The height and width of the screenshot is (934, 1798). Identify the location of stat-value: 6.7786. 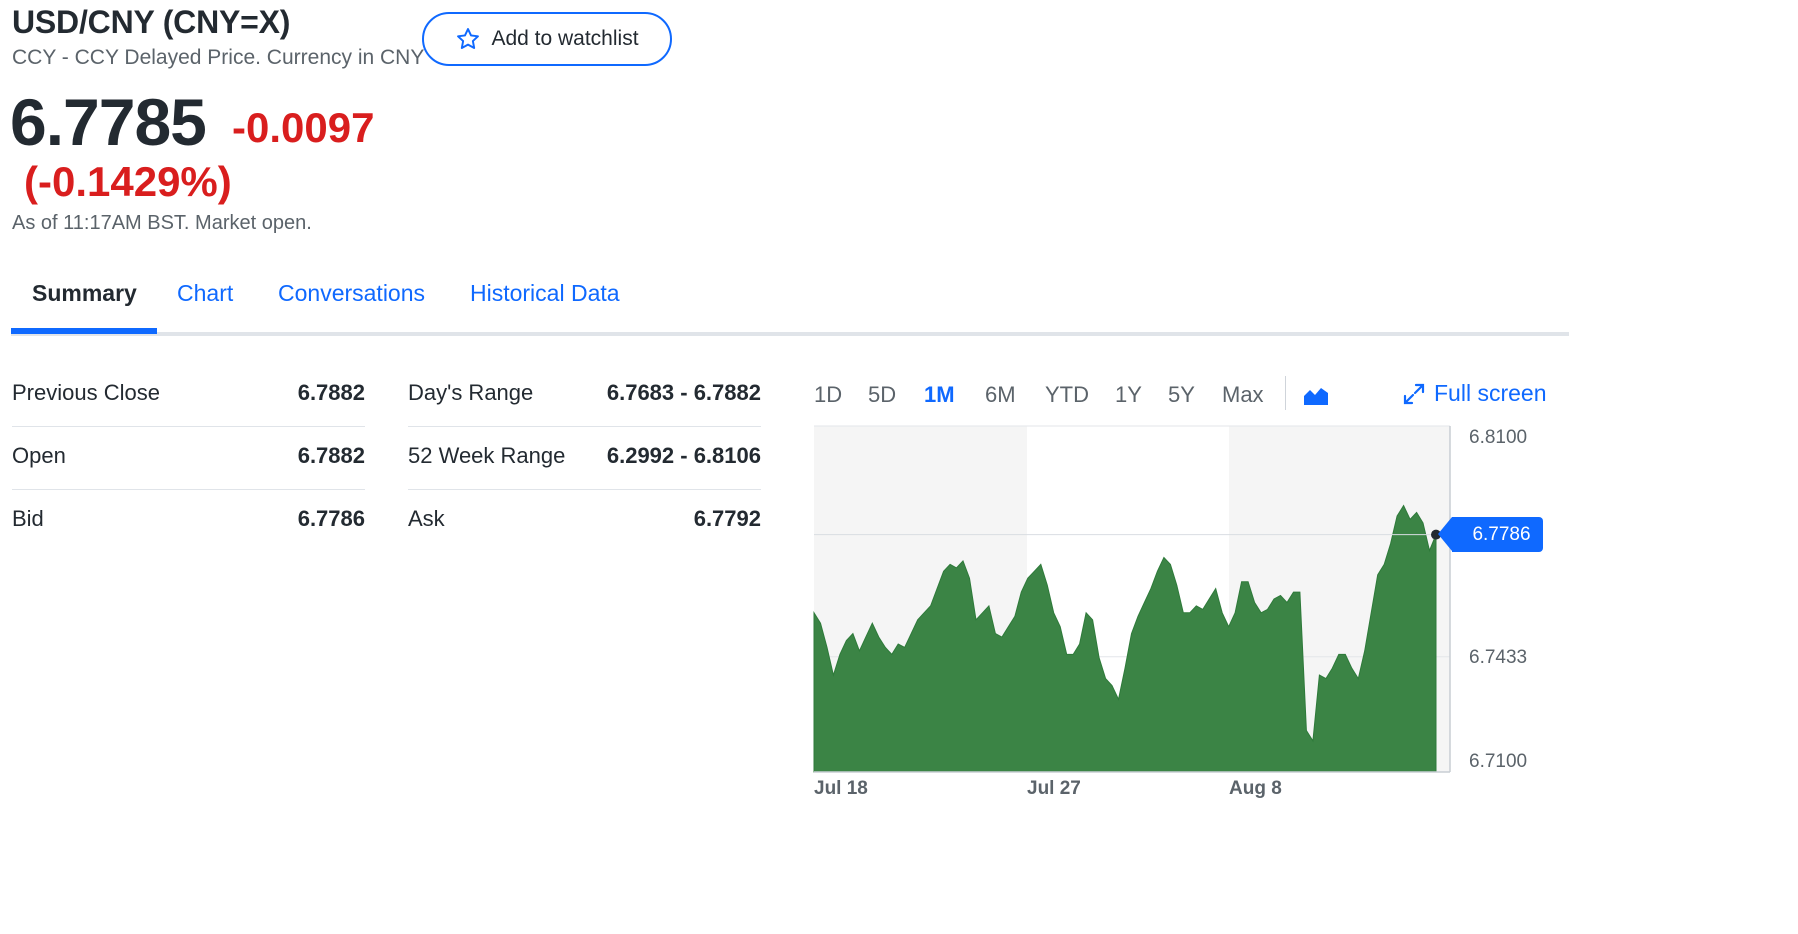
(331, 518).